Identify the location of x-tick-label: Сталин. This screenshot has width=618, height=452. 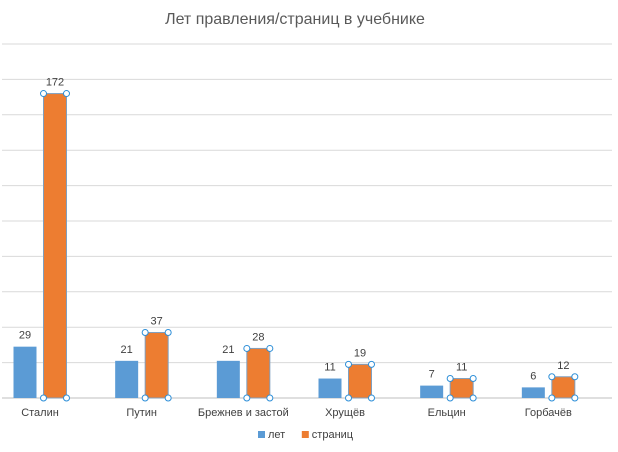
(40, 413).